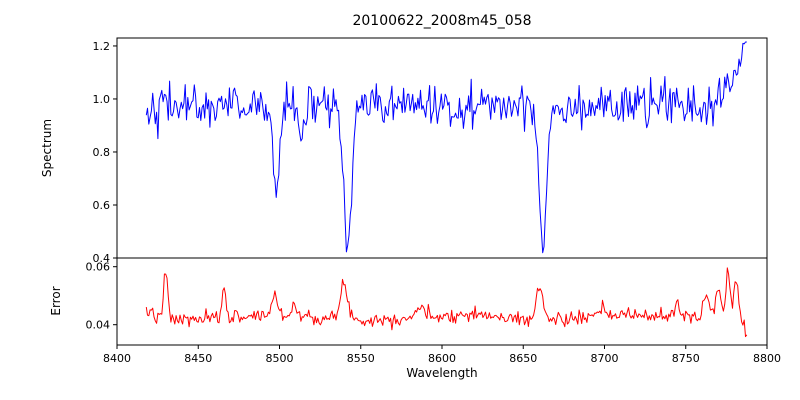 Image resolution: width=800 pixels, height=400 pixels. What do you see at coordinates (442, 373) in the screenshot?
I see `x-axis-label: Wavelength` at bounding box center [442, 373].